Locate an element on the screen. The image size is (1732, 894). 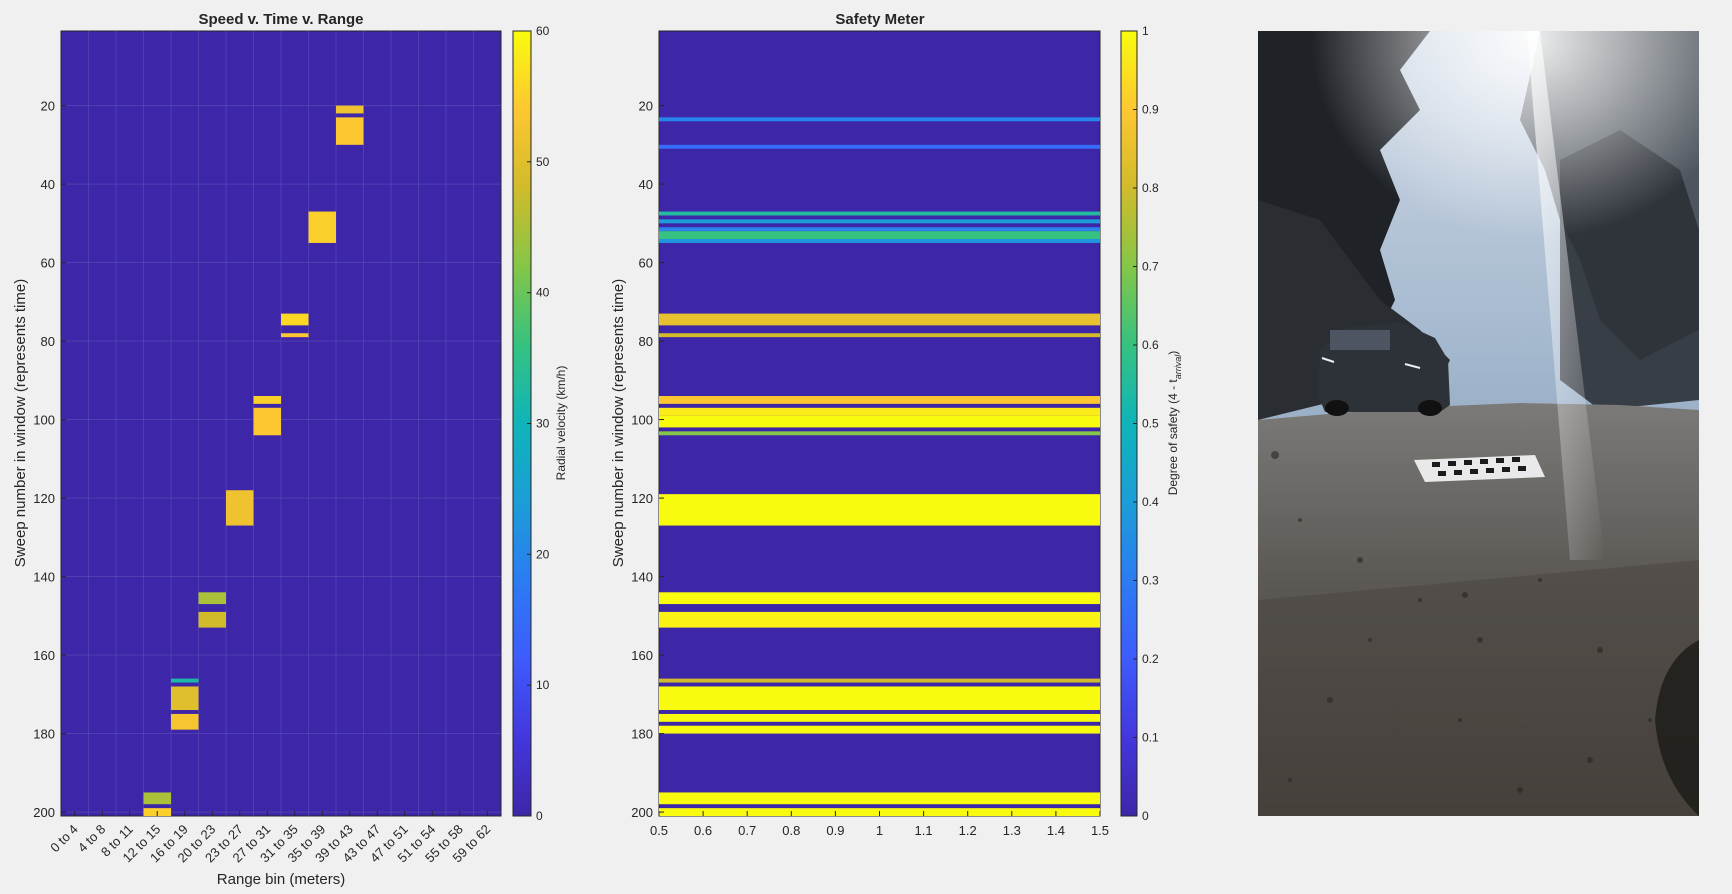
speed-y-tick-label: 20 is located at coordinates (48, 106).